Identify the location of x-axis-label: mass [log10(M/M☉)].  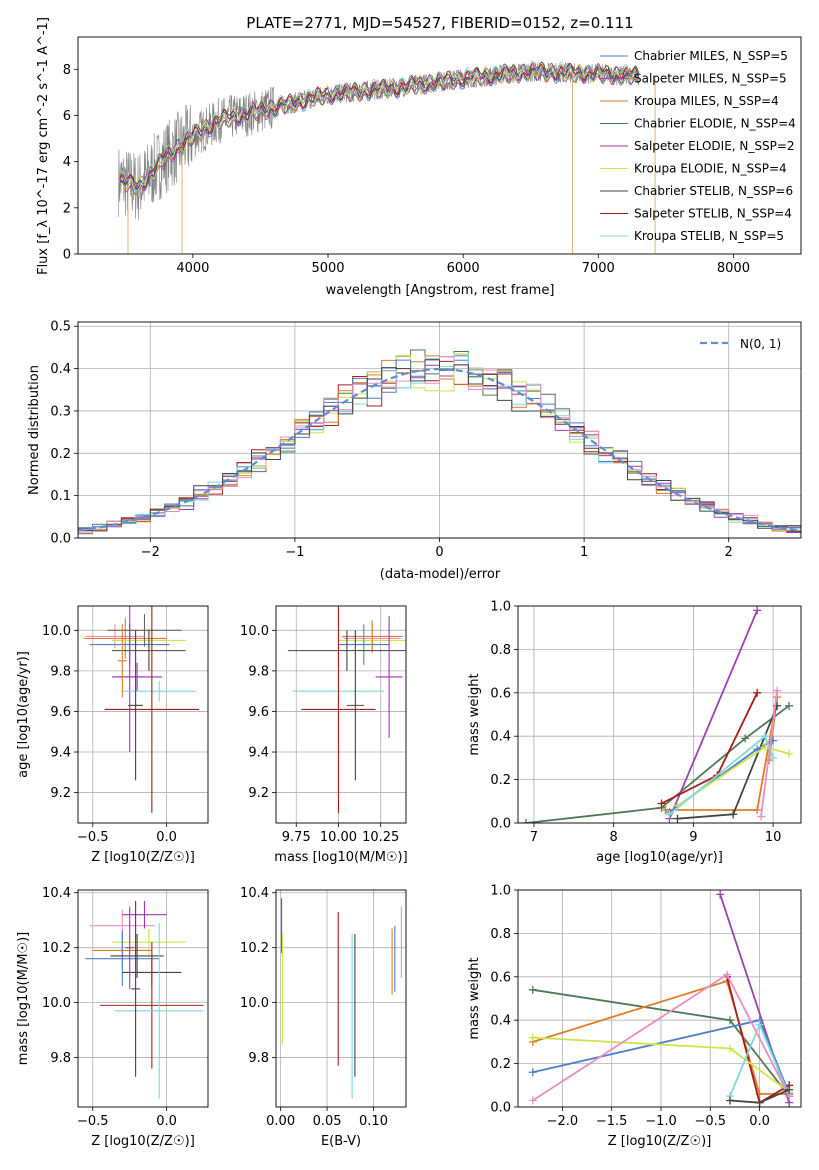
(340, 857).